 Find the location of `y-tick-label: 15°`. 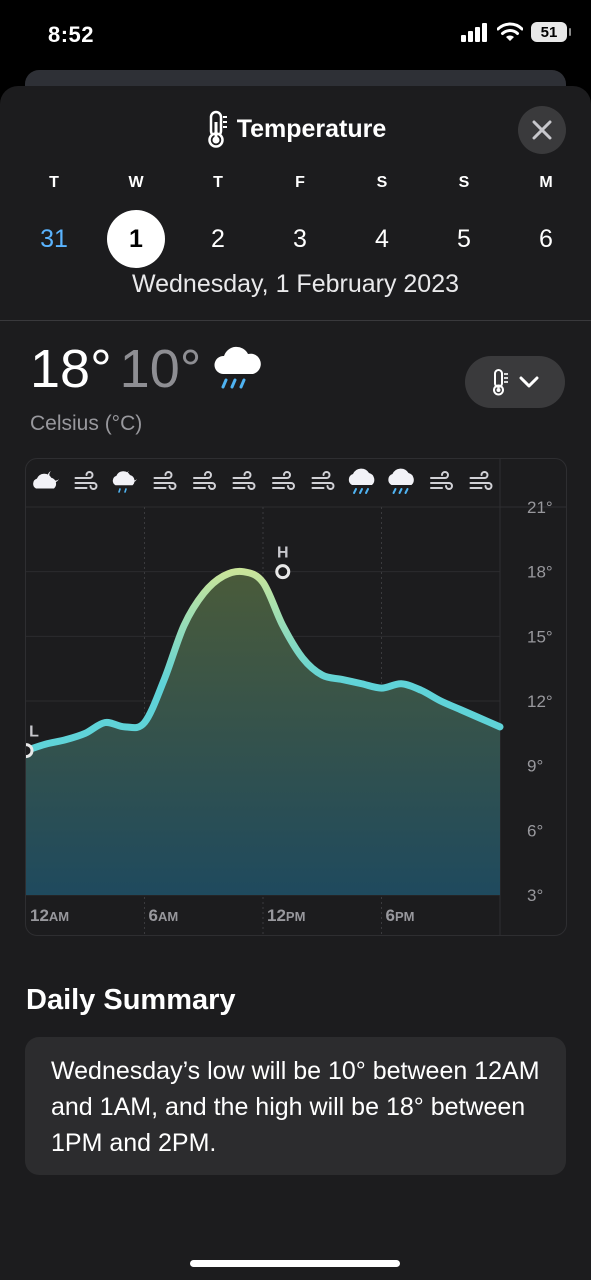

y-tick-label: 15° is located at coordinates (540, 636).